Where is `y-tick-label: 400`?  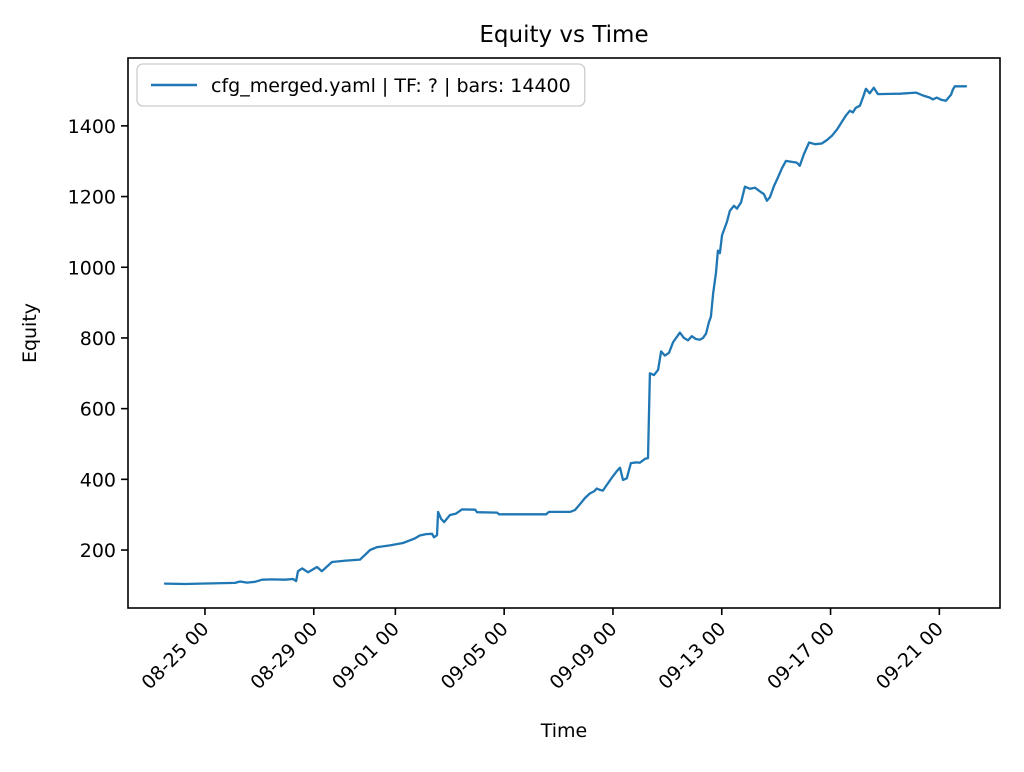
y-tick-label: 400 is located at coordinates (98, 480).